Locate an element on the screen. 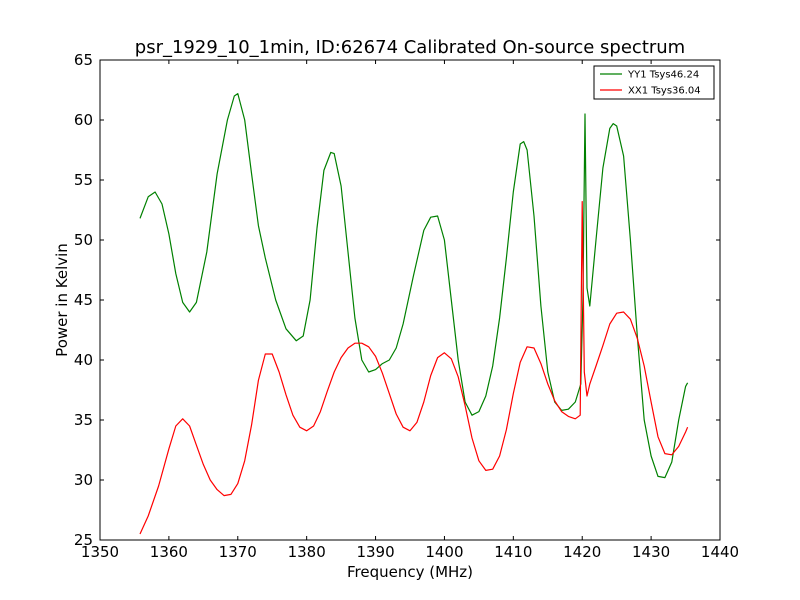 The image size is (800, 600). x-tick-label: 1380 is located at coordinates (307, 552).